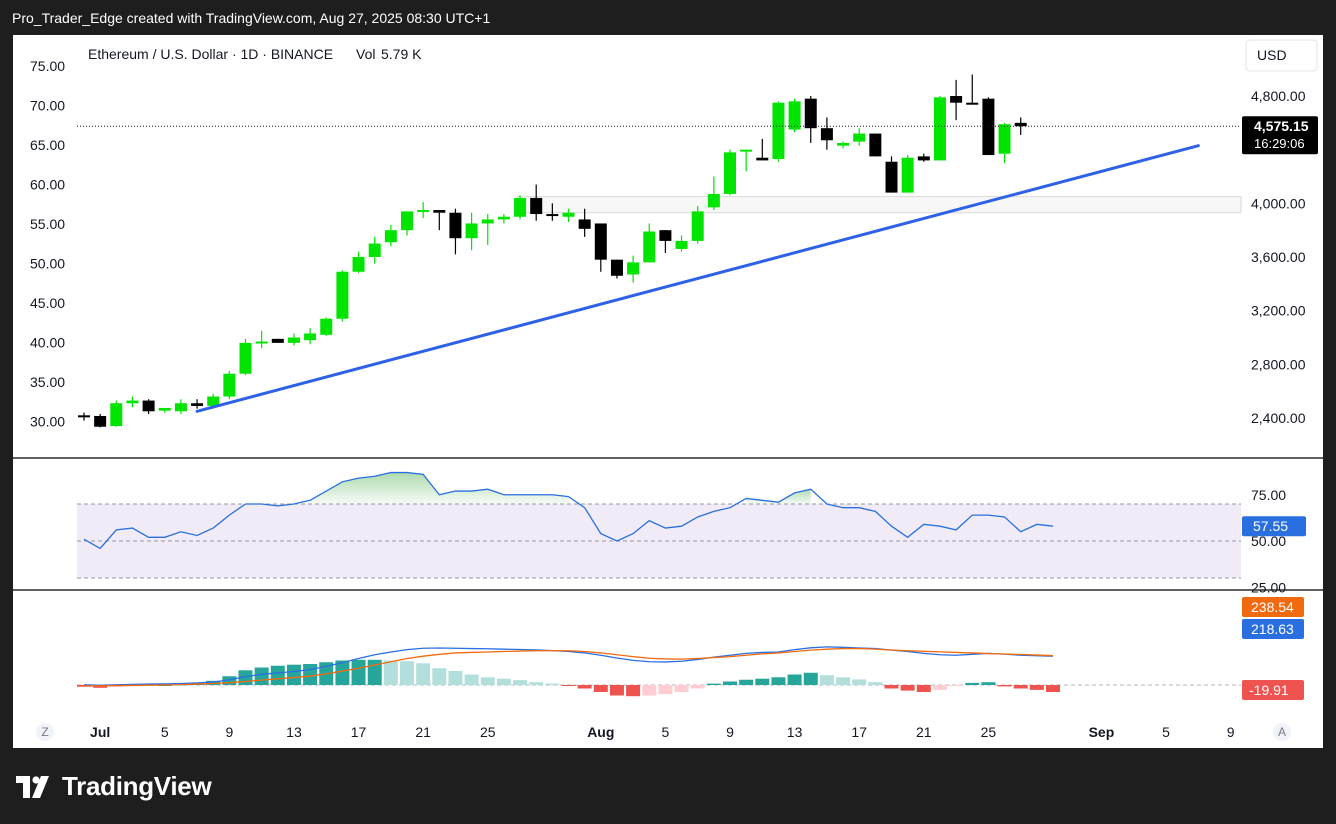 The width and height of the screenshot is (1336, 824). I want to click on timezone-toggle-button, so click(45, 732).